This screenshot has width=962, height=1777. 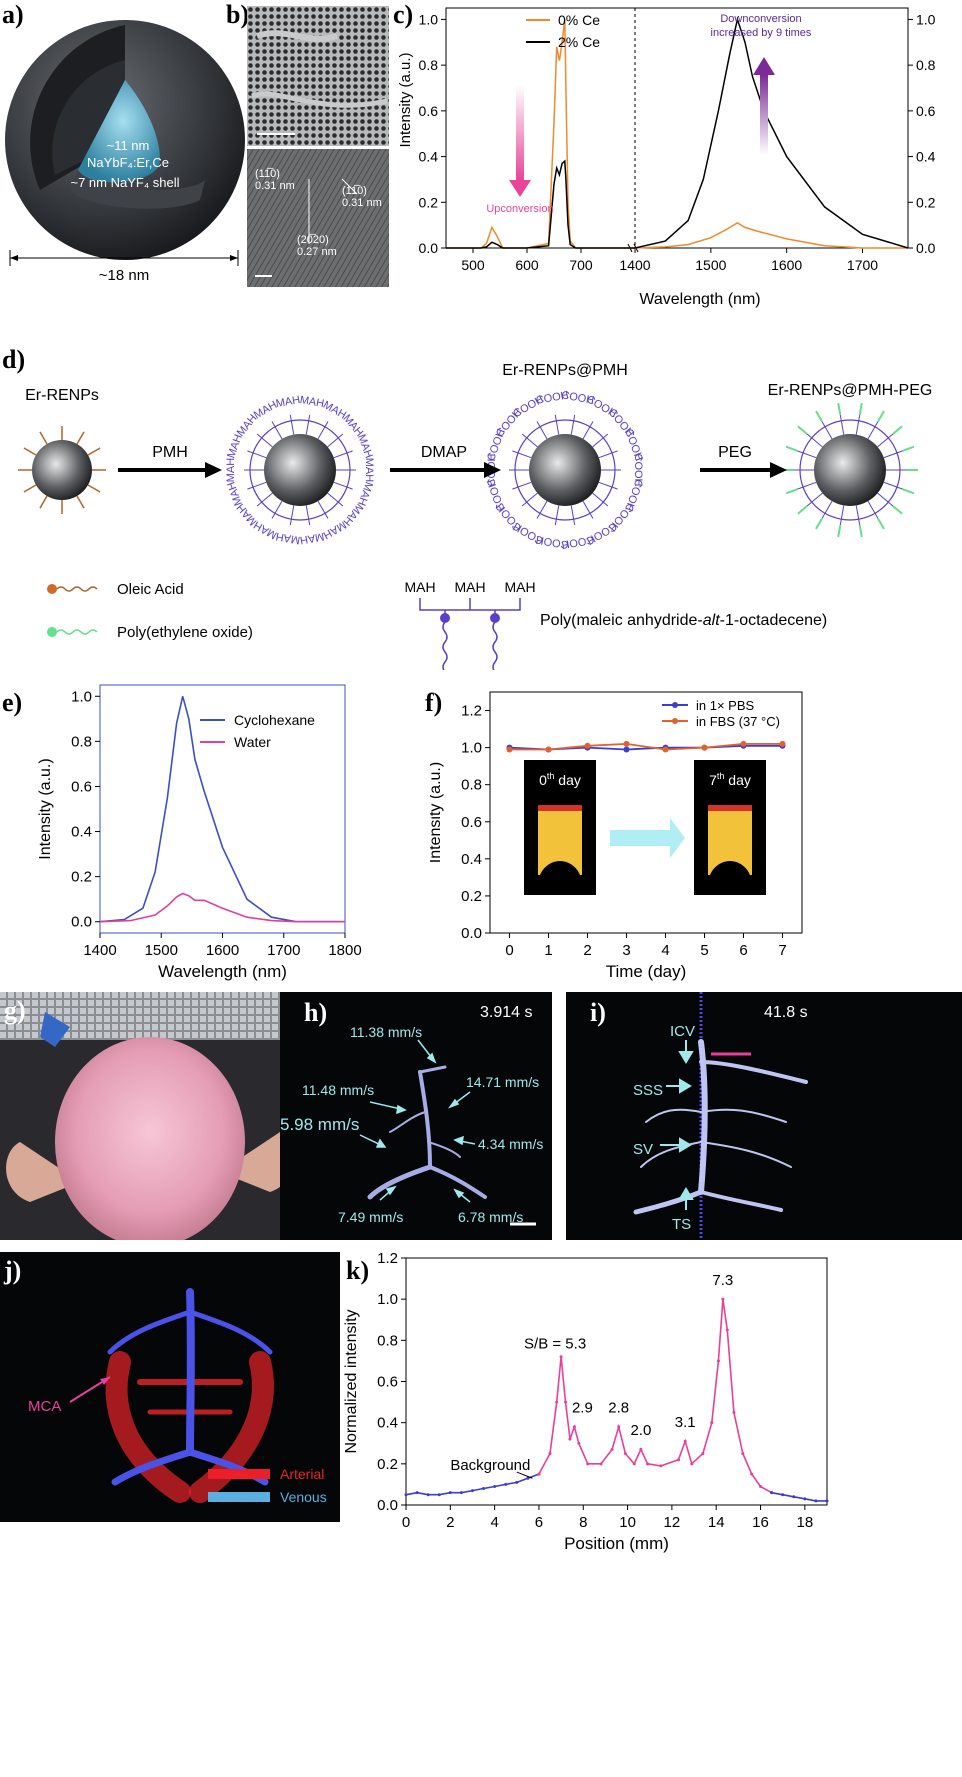 I want to click on sb-ratio: S/B = 5.3, so click(x=555, y=1344).